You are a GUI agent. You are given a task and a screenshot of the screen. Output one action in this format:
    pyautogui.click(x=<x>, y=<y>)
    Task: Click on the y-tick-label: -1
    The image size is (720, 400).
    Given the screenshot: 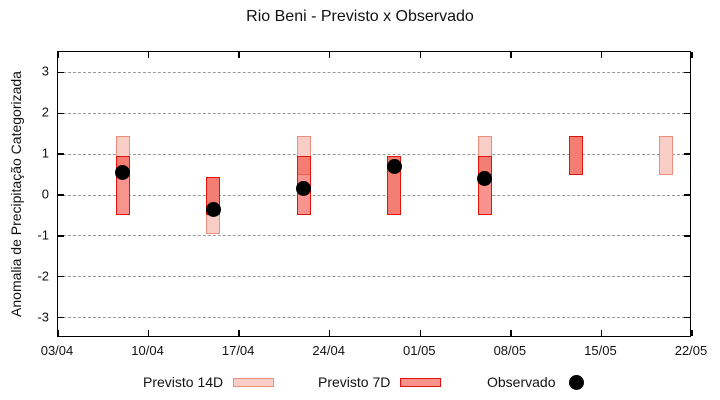 What is the action you would take?
    pyautogui.click(x=43, y=235)
    